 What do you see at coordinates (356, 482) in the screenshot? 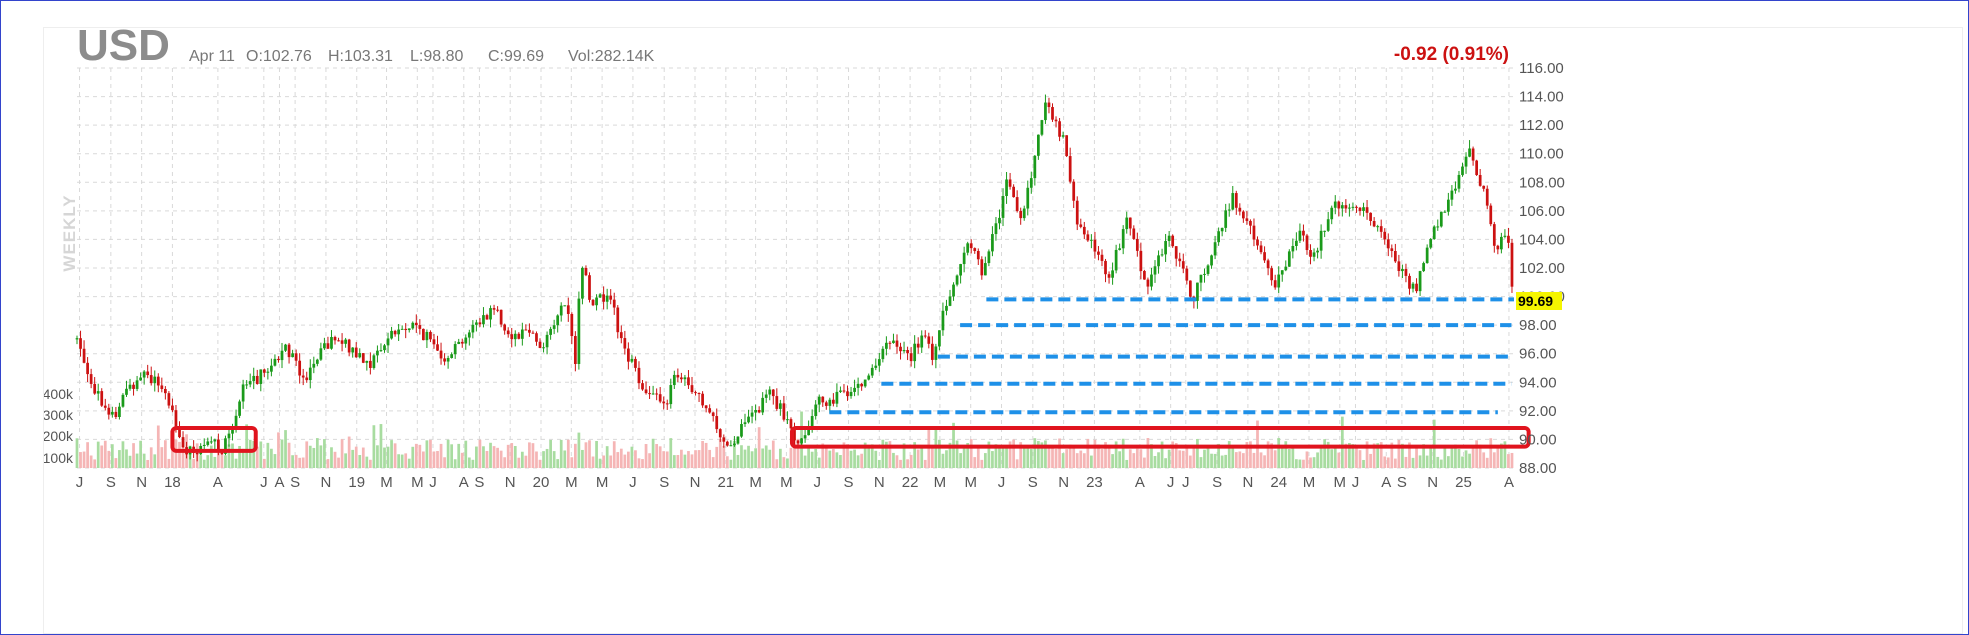
I see `time-tick-label: 19` at bounding box center [356, 482].